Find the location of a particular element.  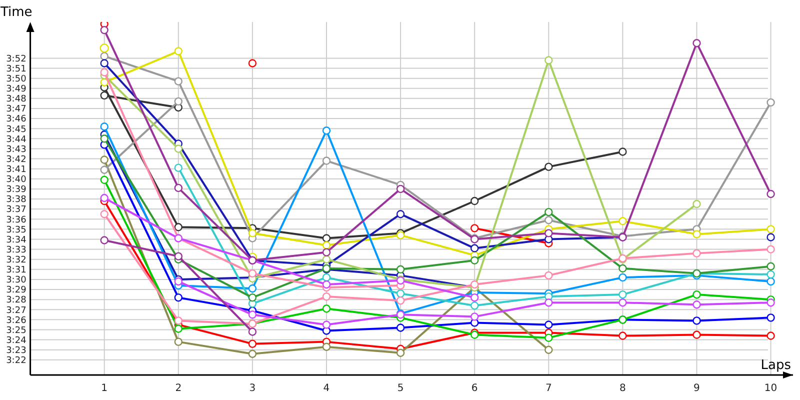

y-tick-label: 3:22 is located at coordinates (16, 361).